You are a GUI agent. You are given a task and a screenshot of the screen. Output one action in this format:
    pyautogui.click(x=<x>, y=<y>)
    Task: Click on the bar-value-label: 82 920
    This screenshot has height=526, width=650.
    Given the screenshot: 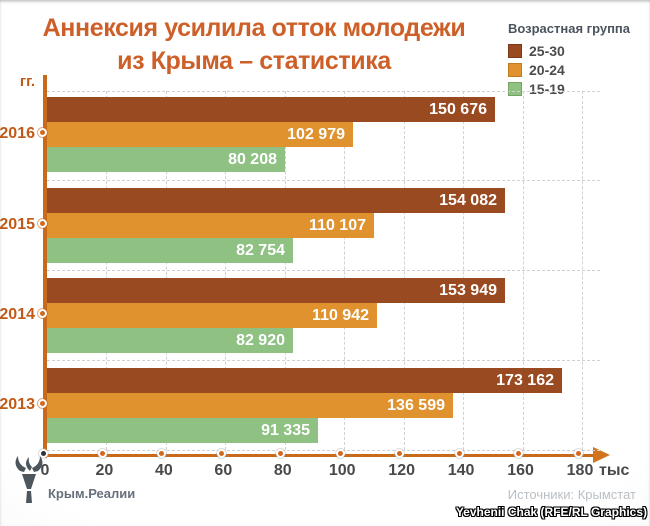 What is the action you would take?
    pyautogui.click(x=260, y=340)
    